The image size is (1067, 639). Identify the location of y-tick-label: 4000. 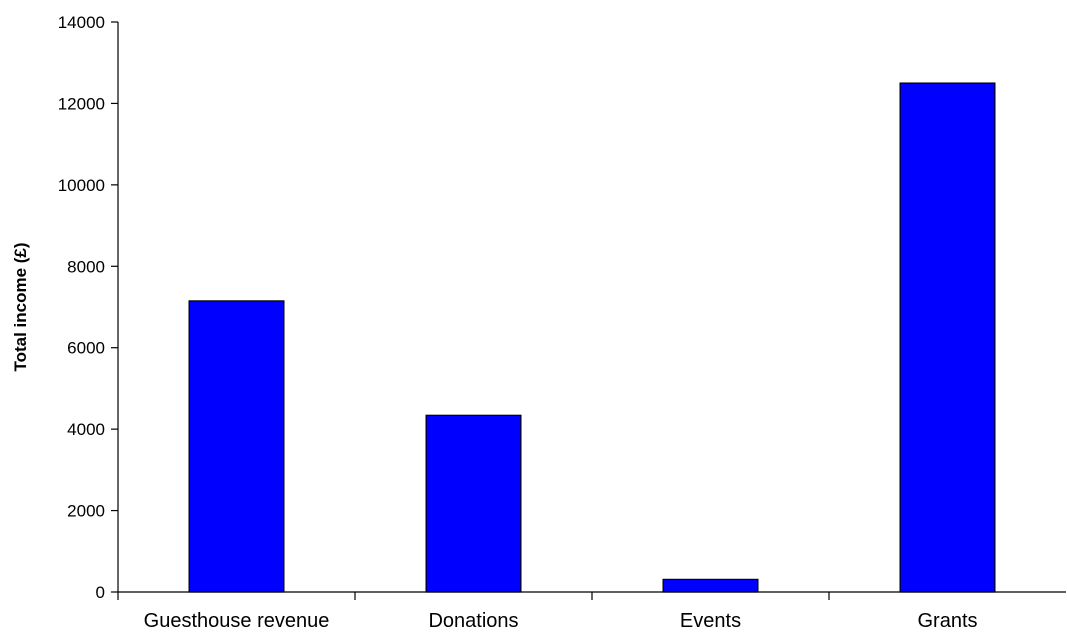
(86, 429).